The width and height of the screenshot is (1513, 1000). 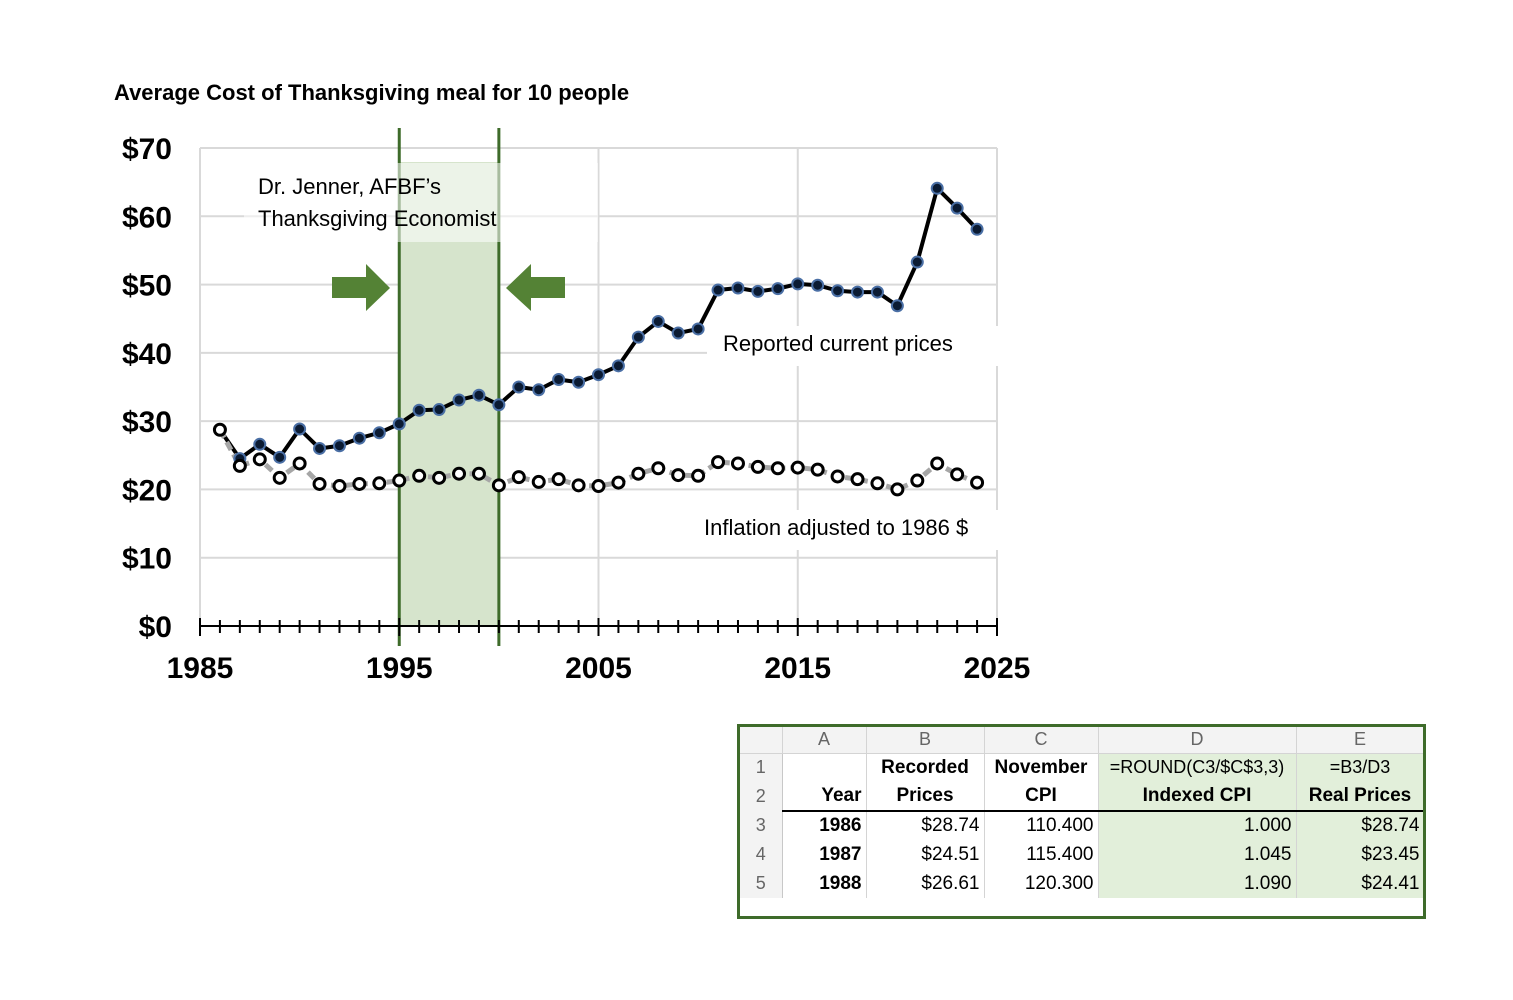 What do you see at coordinates (598, 668) in the screenshot?
I see `x-tick-label: 2005` at bounding box center [598, 668].